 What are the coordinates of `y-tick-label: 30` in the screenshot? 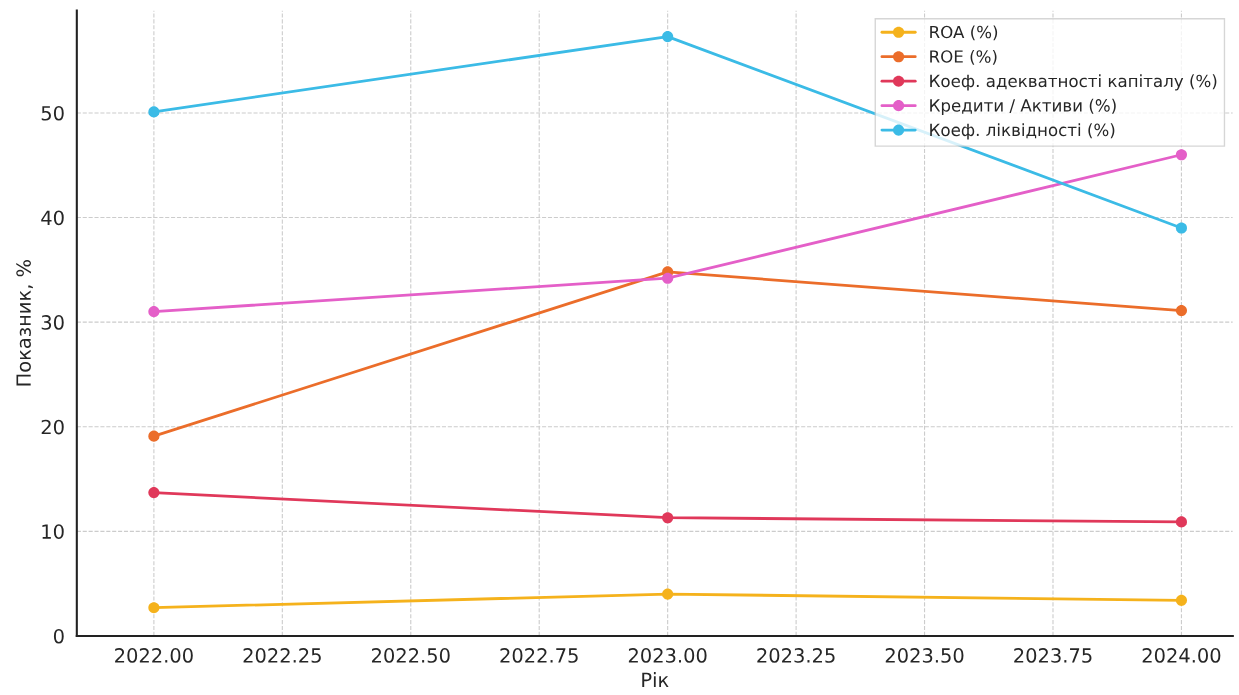 It's located at (52, 322).